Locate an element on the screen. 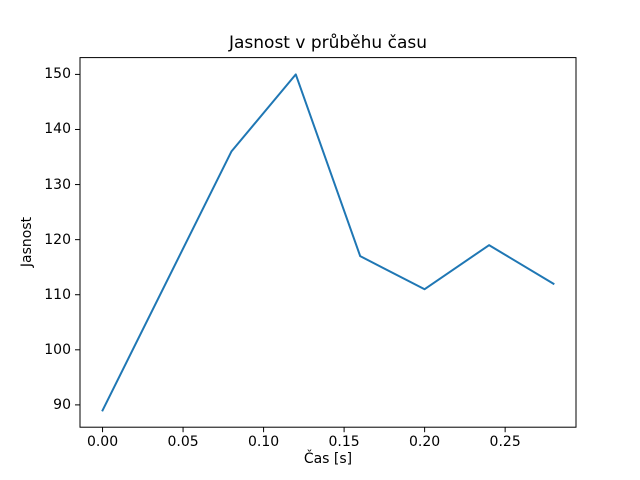 The height and width of the screenshot is (480, 640). y-axis-label: Jasnost is located at coordinates (27, 242).